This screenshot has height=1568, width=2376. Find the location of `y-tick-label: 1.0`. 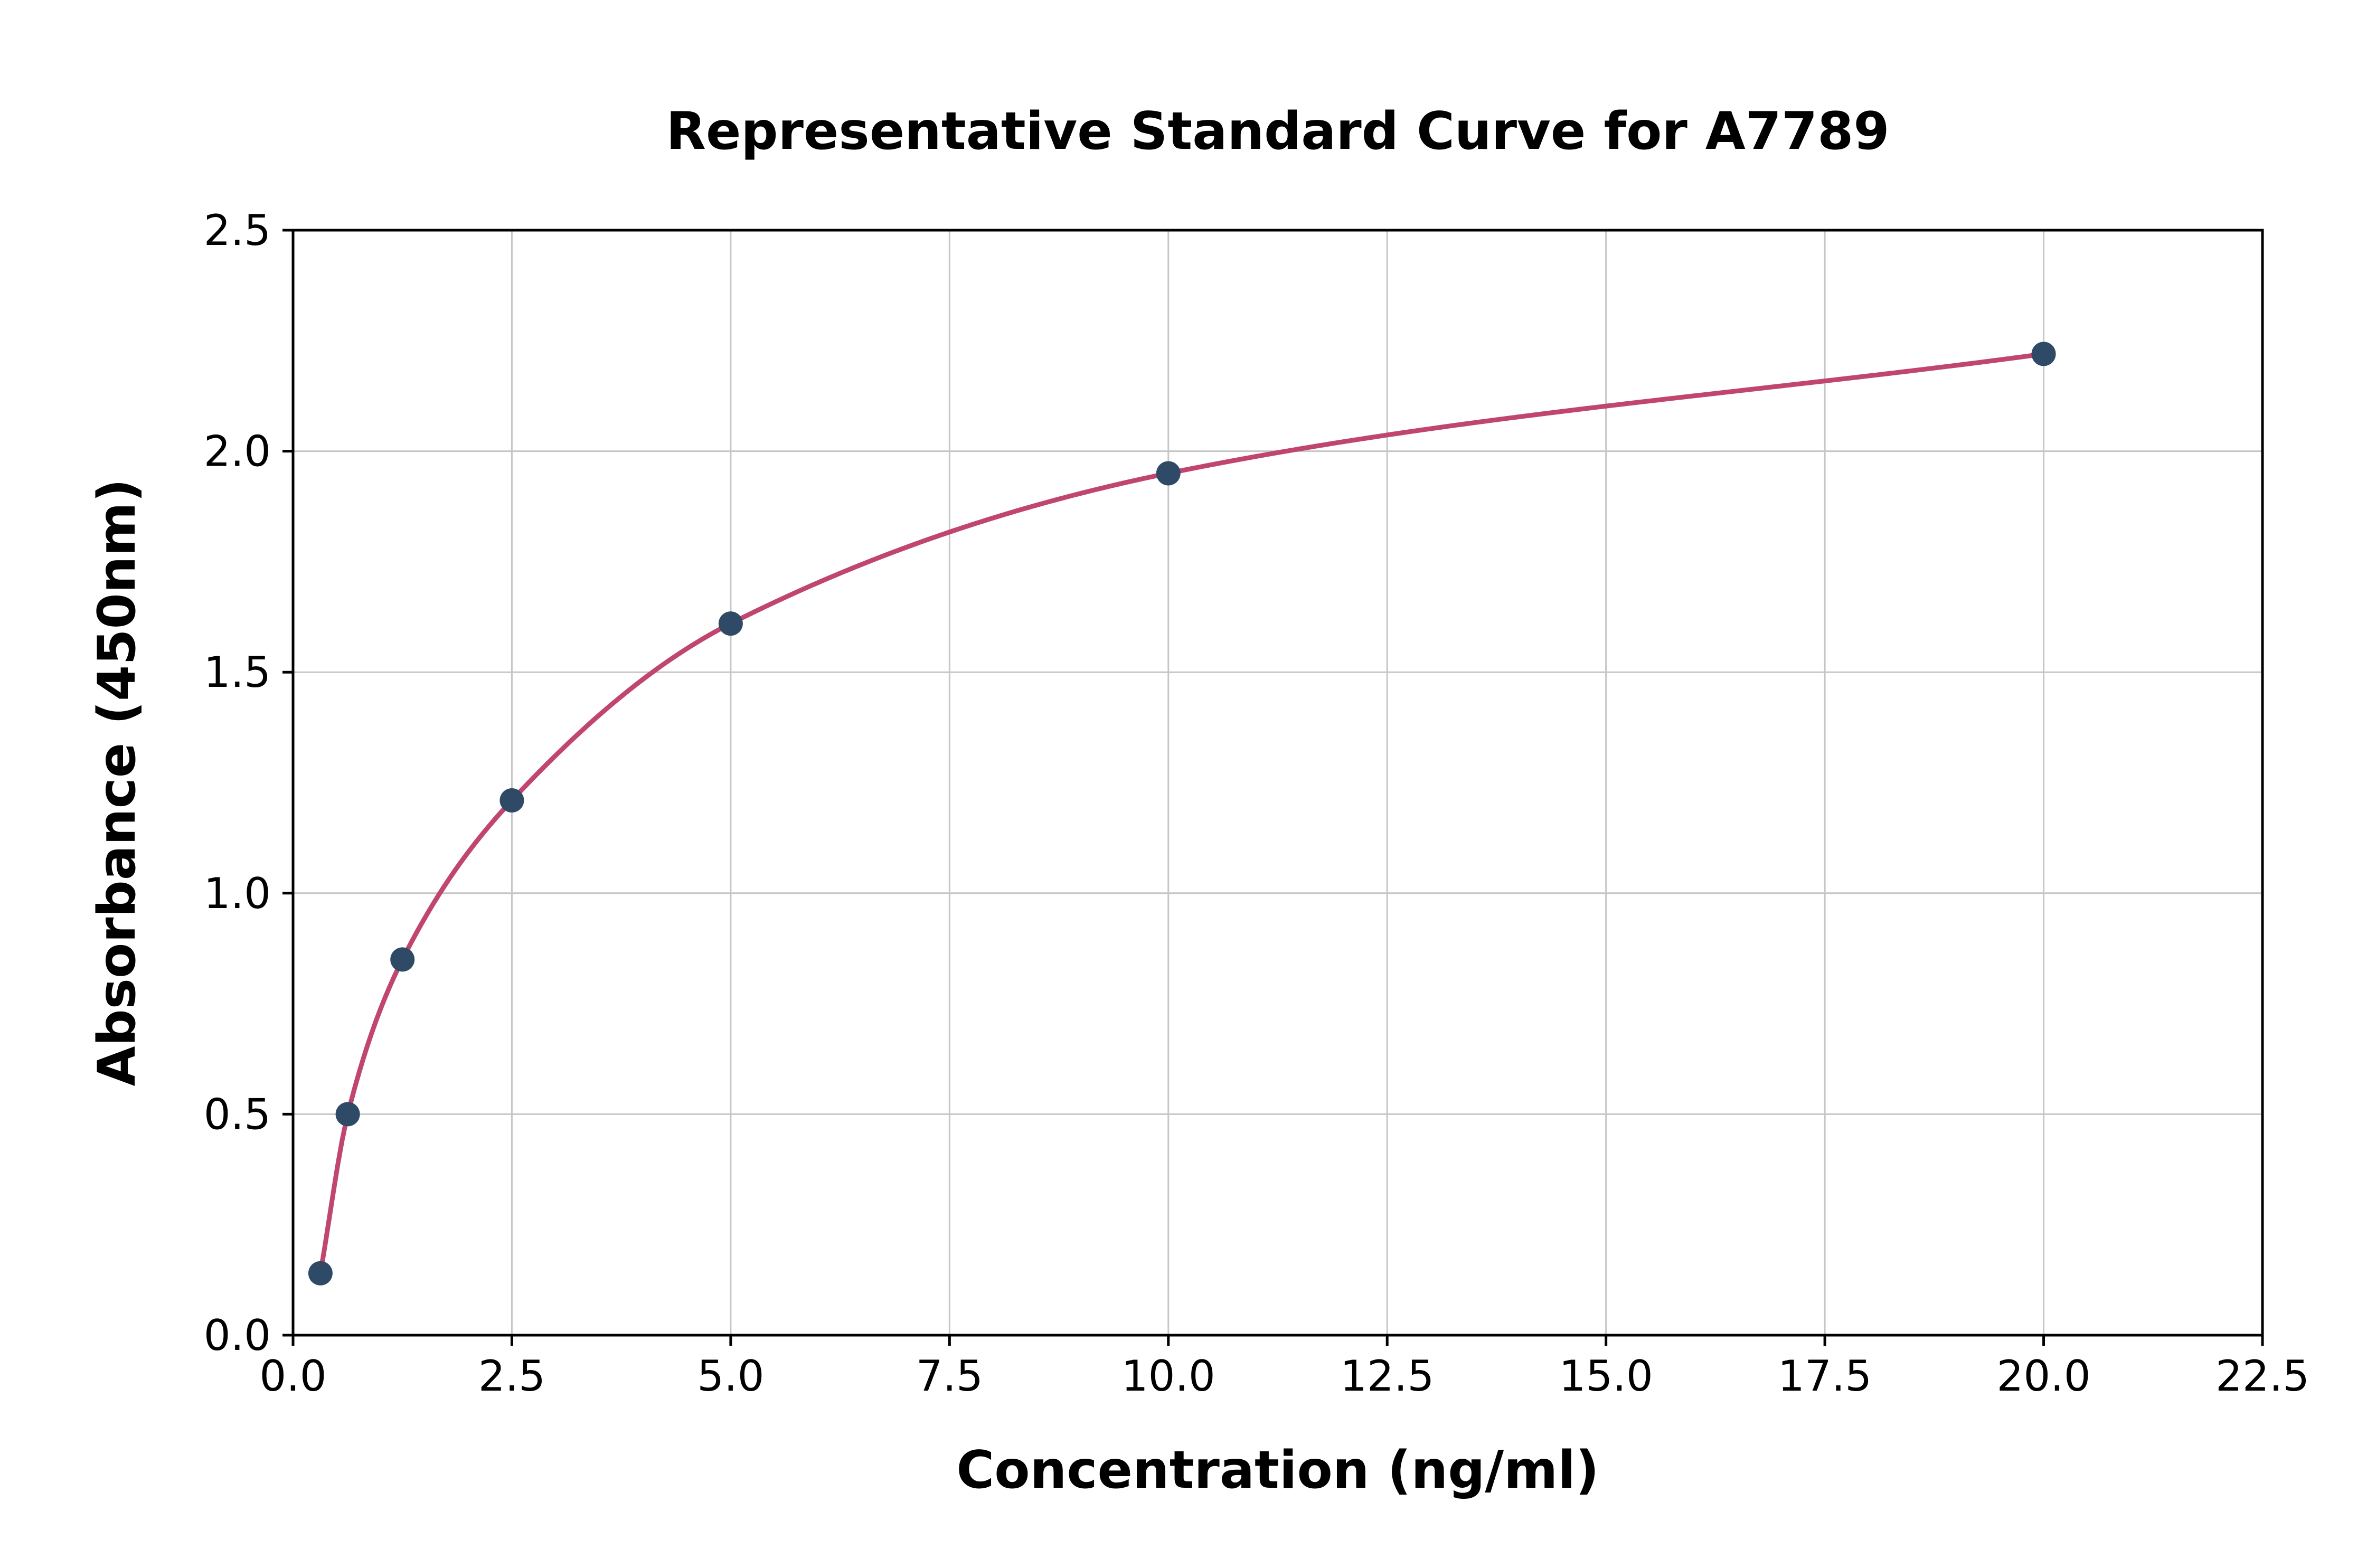

y-tick-label: 1.0 is located at coordinates (237, 893).